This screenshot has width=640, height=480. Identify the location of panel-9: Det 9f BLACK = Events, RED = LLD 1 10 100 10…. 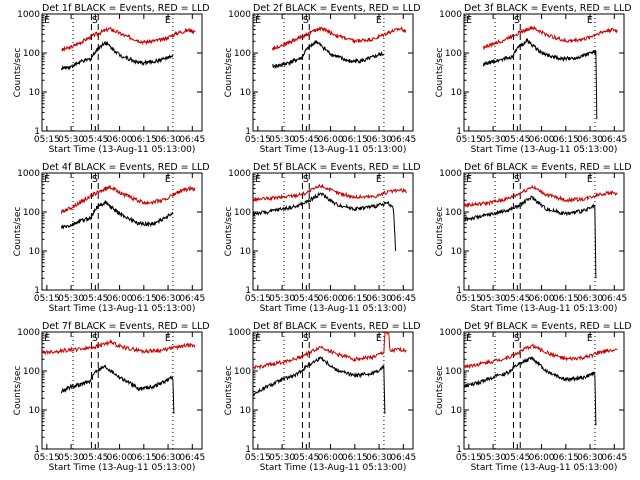
(533, 397).